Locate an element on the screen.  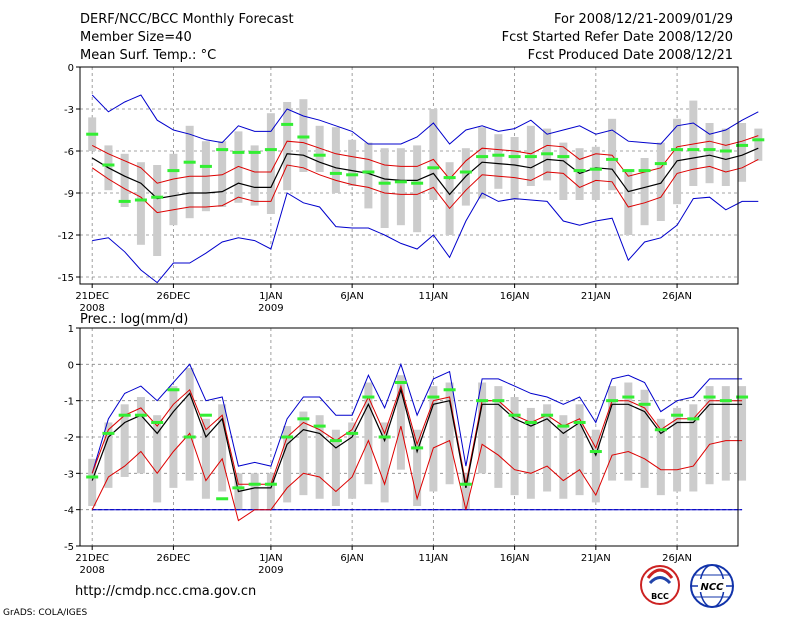
ncc-logo: NCC is located at coordinates (712, 586).